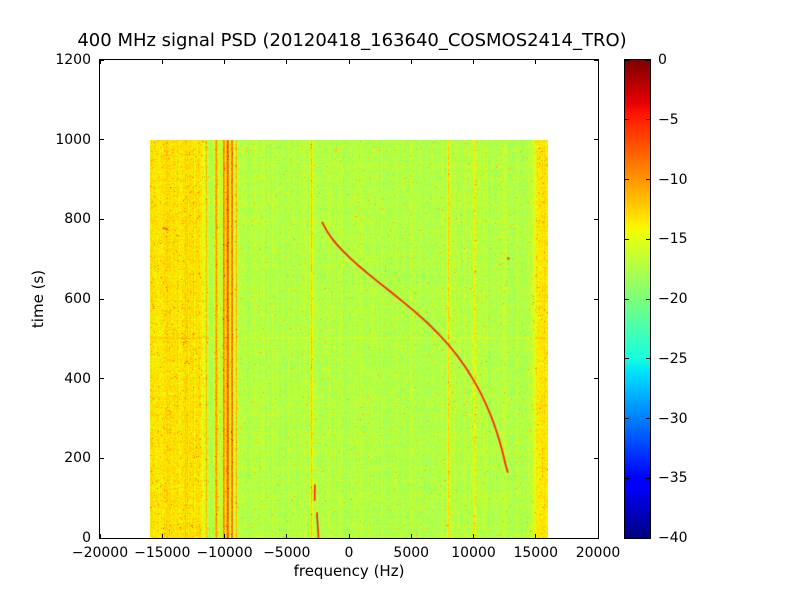 The width and height of the screenshot is (800, 600). What do you see at coordinates (77, 458) in the screenshot?
I see `y-tick-label: 200` at bounding box center [77, 458].